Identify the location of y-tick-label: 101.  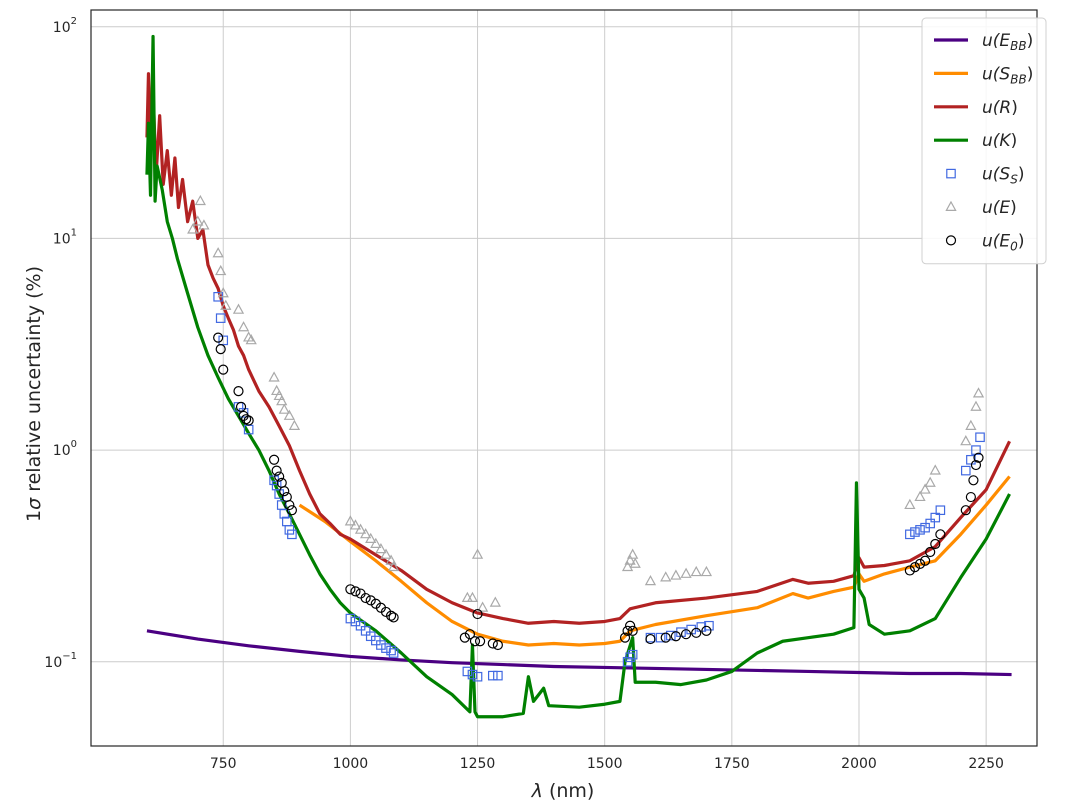
(65, 237).